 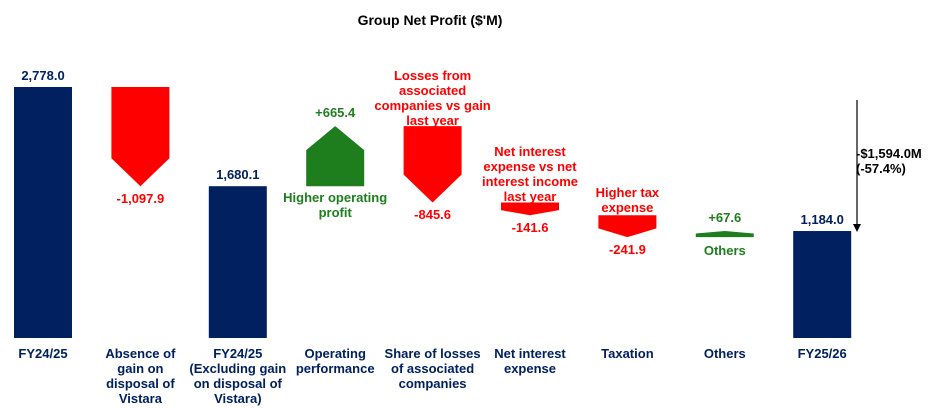 What do you see at coordinates (530, 228) in the screenshot?
I see `value-label: -141.6` at bounding box center [530, 228].